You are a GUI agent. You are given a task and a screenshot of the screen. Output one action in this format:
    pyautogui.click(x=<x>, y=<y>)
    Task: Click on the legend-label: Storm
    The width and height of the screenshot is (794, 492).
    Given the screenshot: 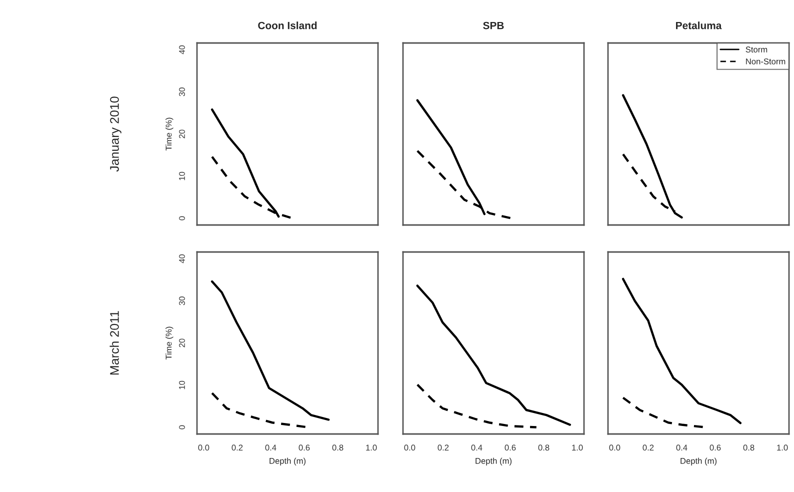 What is the action you would take?
    pyautogui.click(x=757, y=49)
    